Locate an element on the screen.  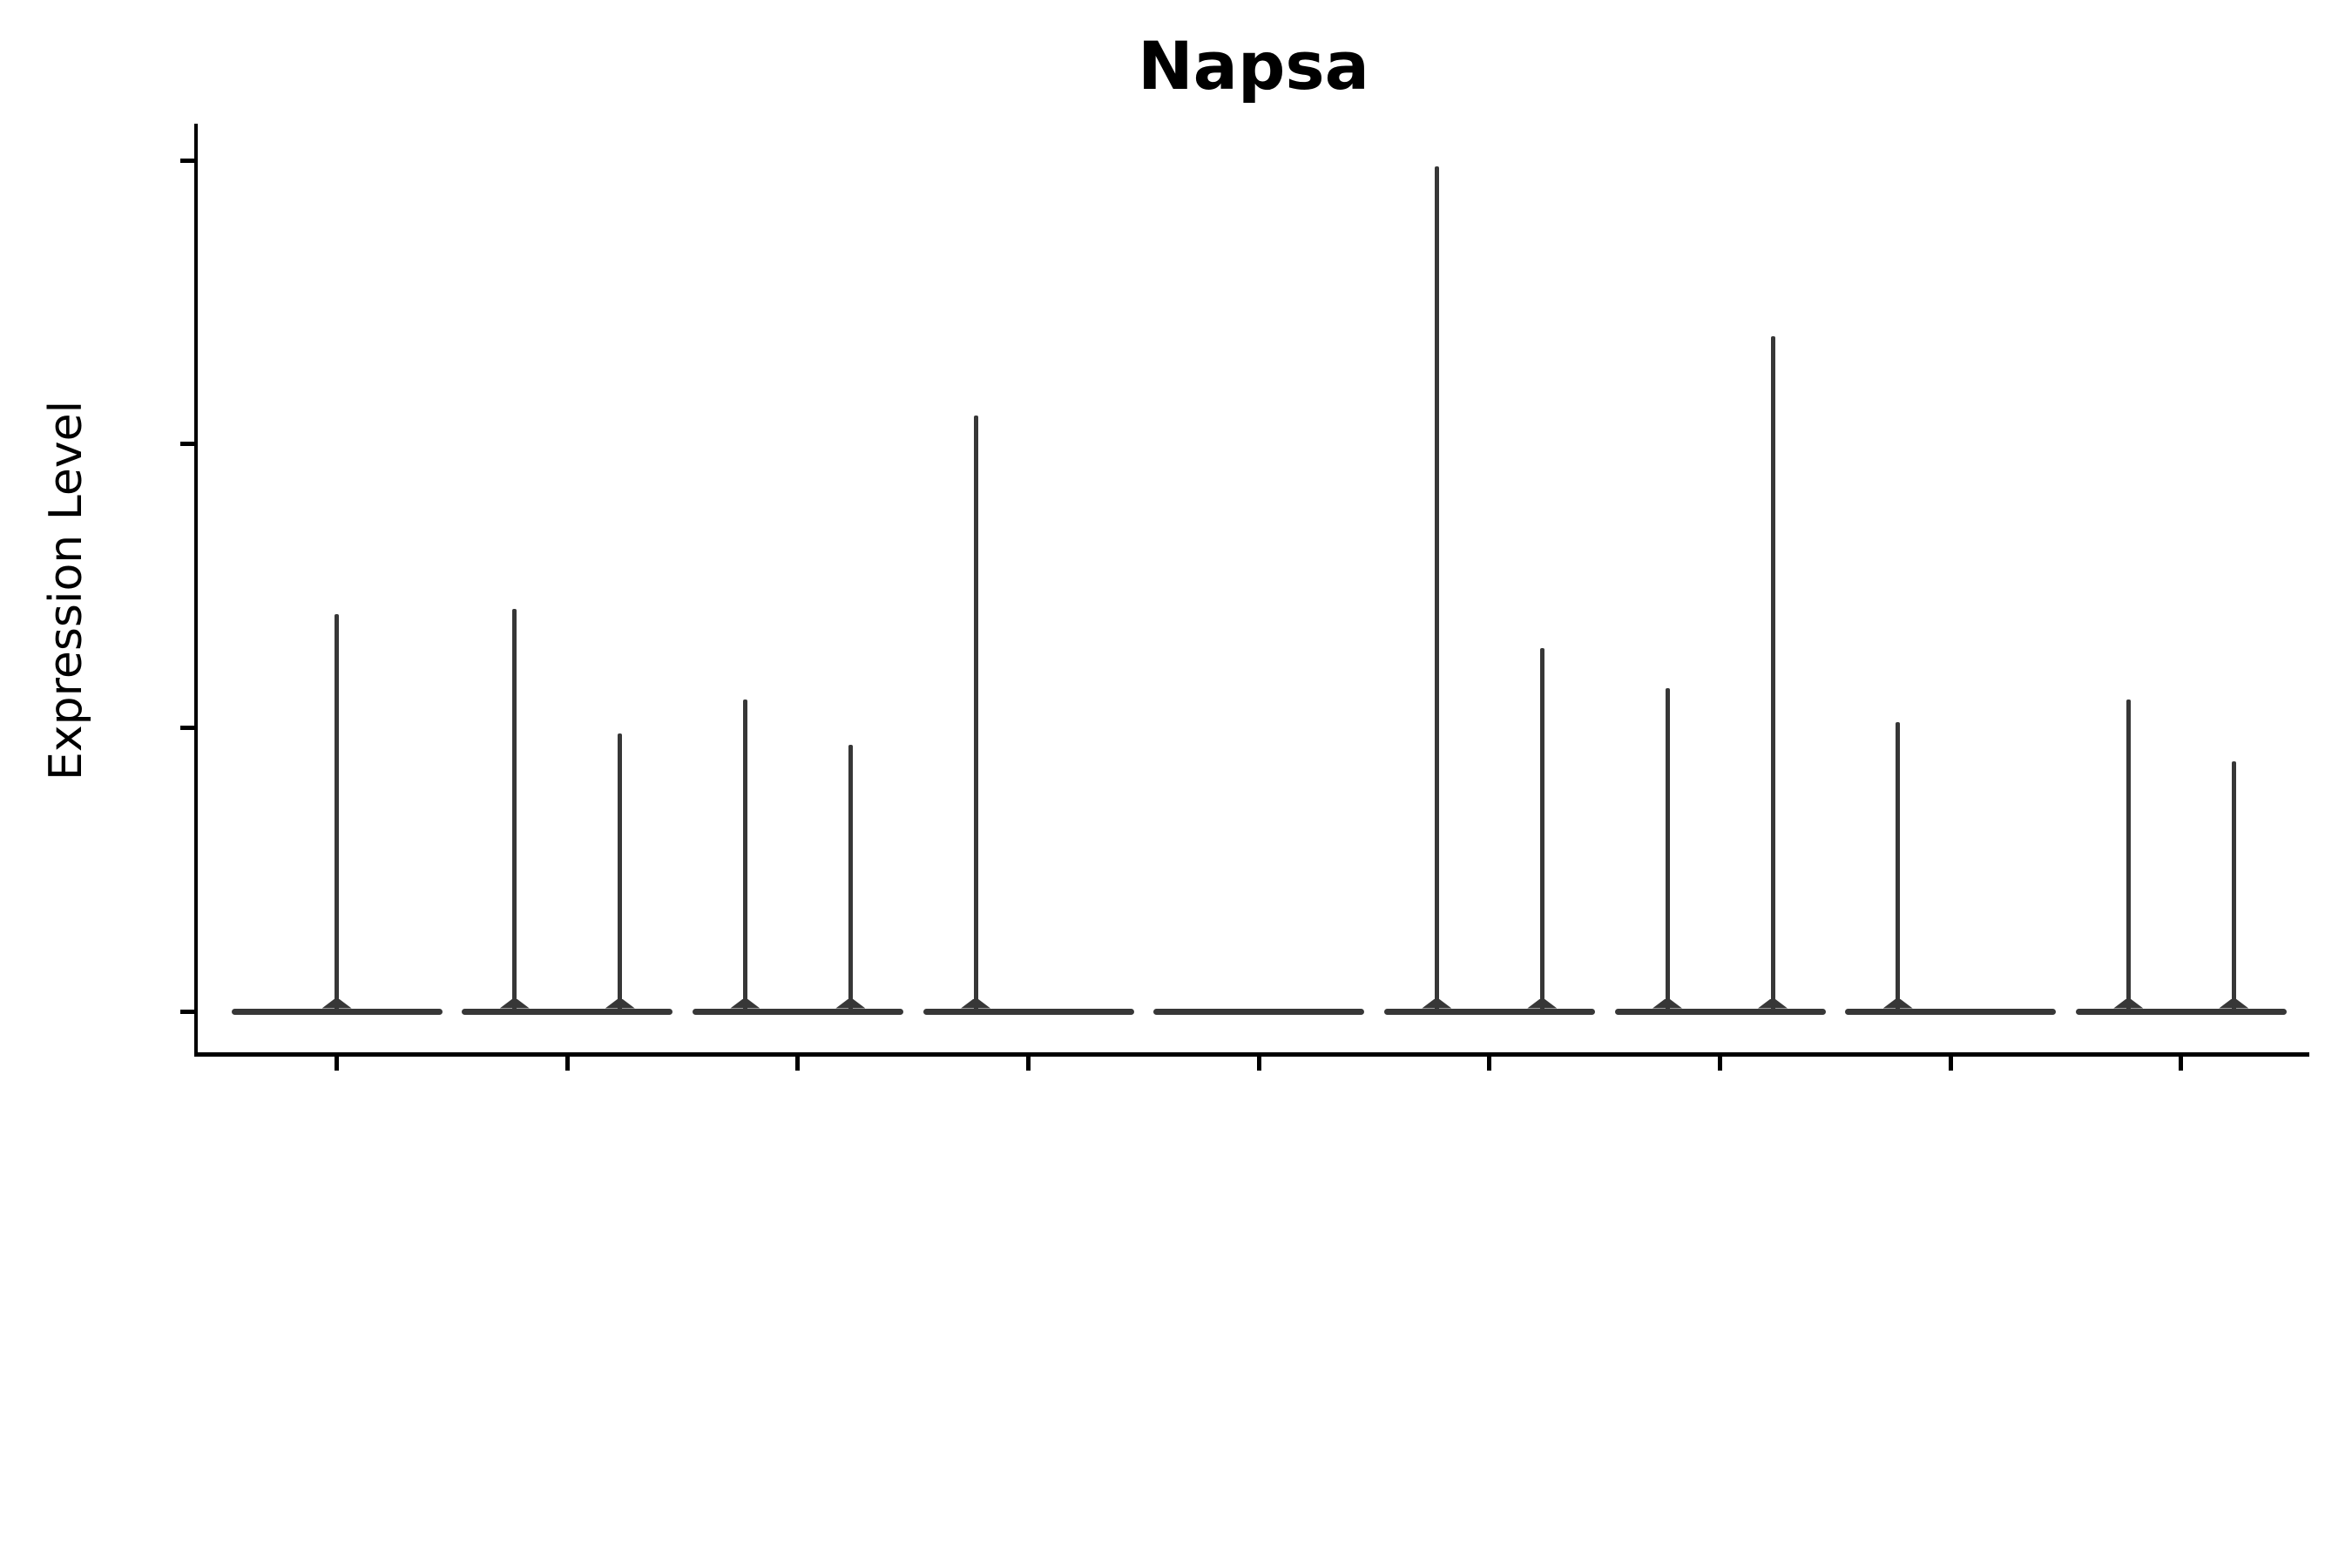
y-axis-title: Expression Level is located at coordinates (66, 590).